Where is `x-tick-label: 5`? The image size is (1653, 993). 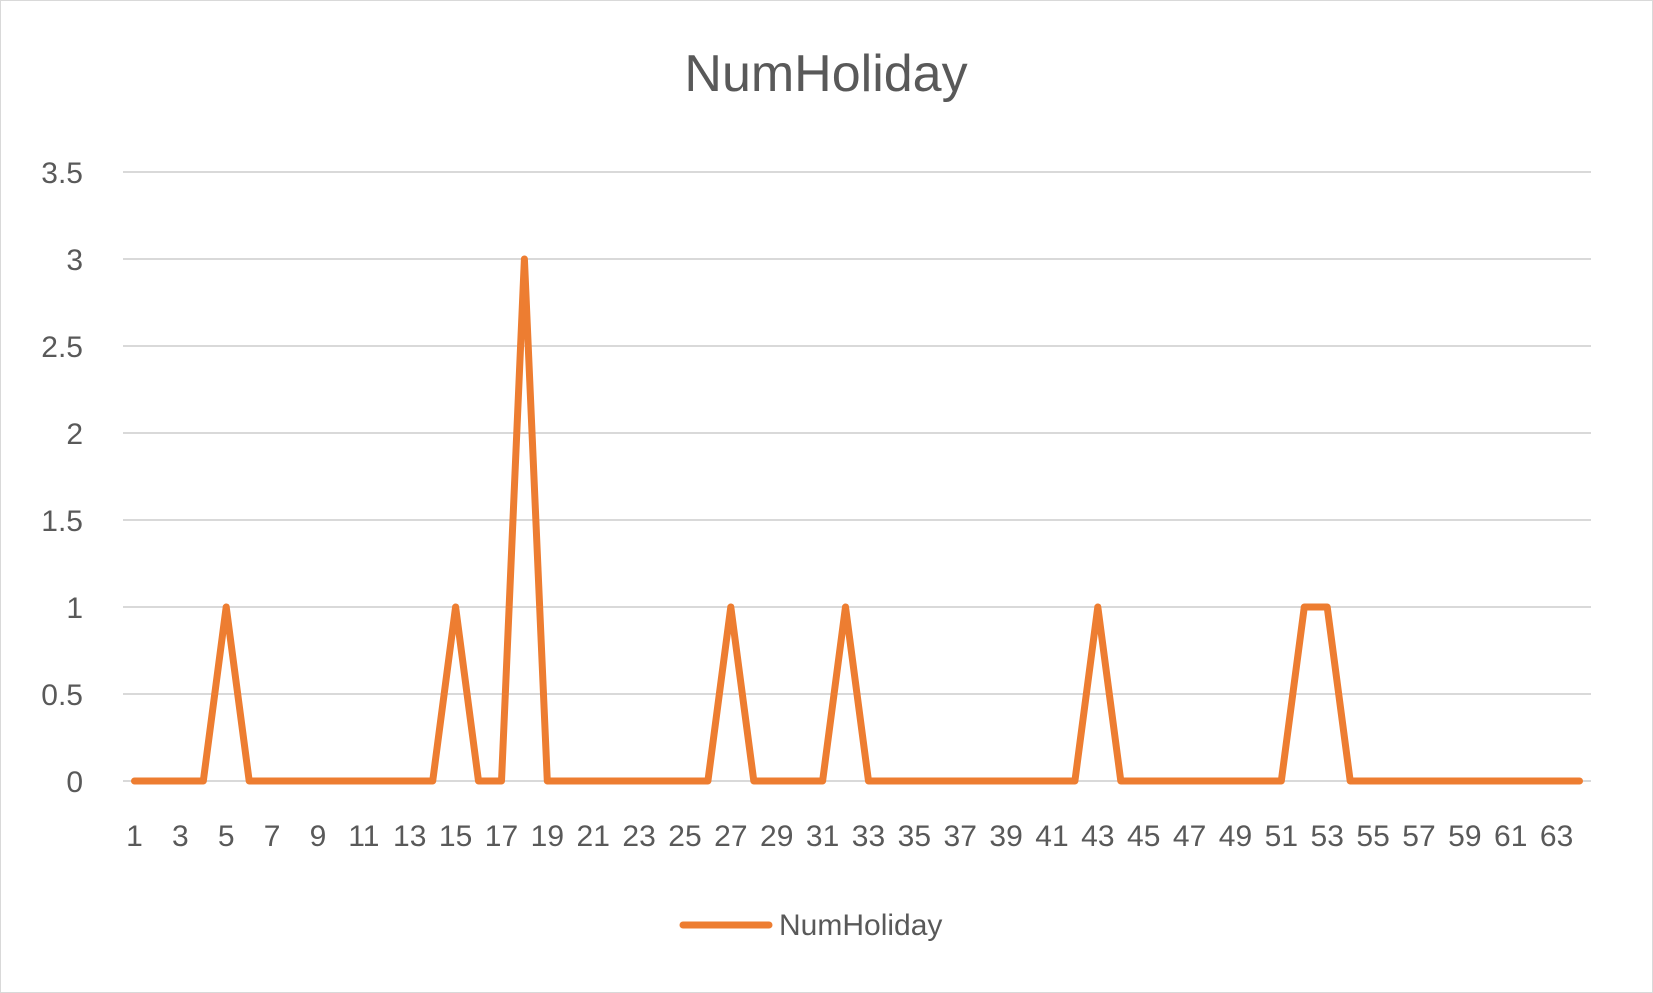 x-tick-label: 5 is located at coordinates (226, 836).